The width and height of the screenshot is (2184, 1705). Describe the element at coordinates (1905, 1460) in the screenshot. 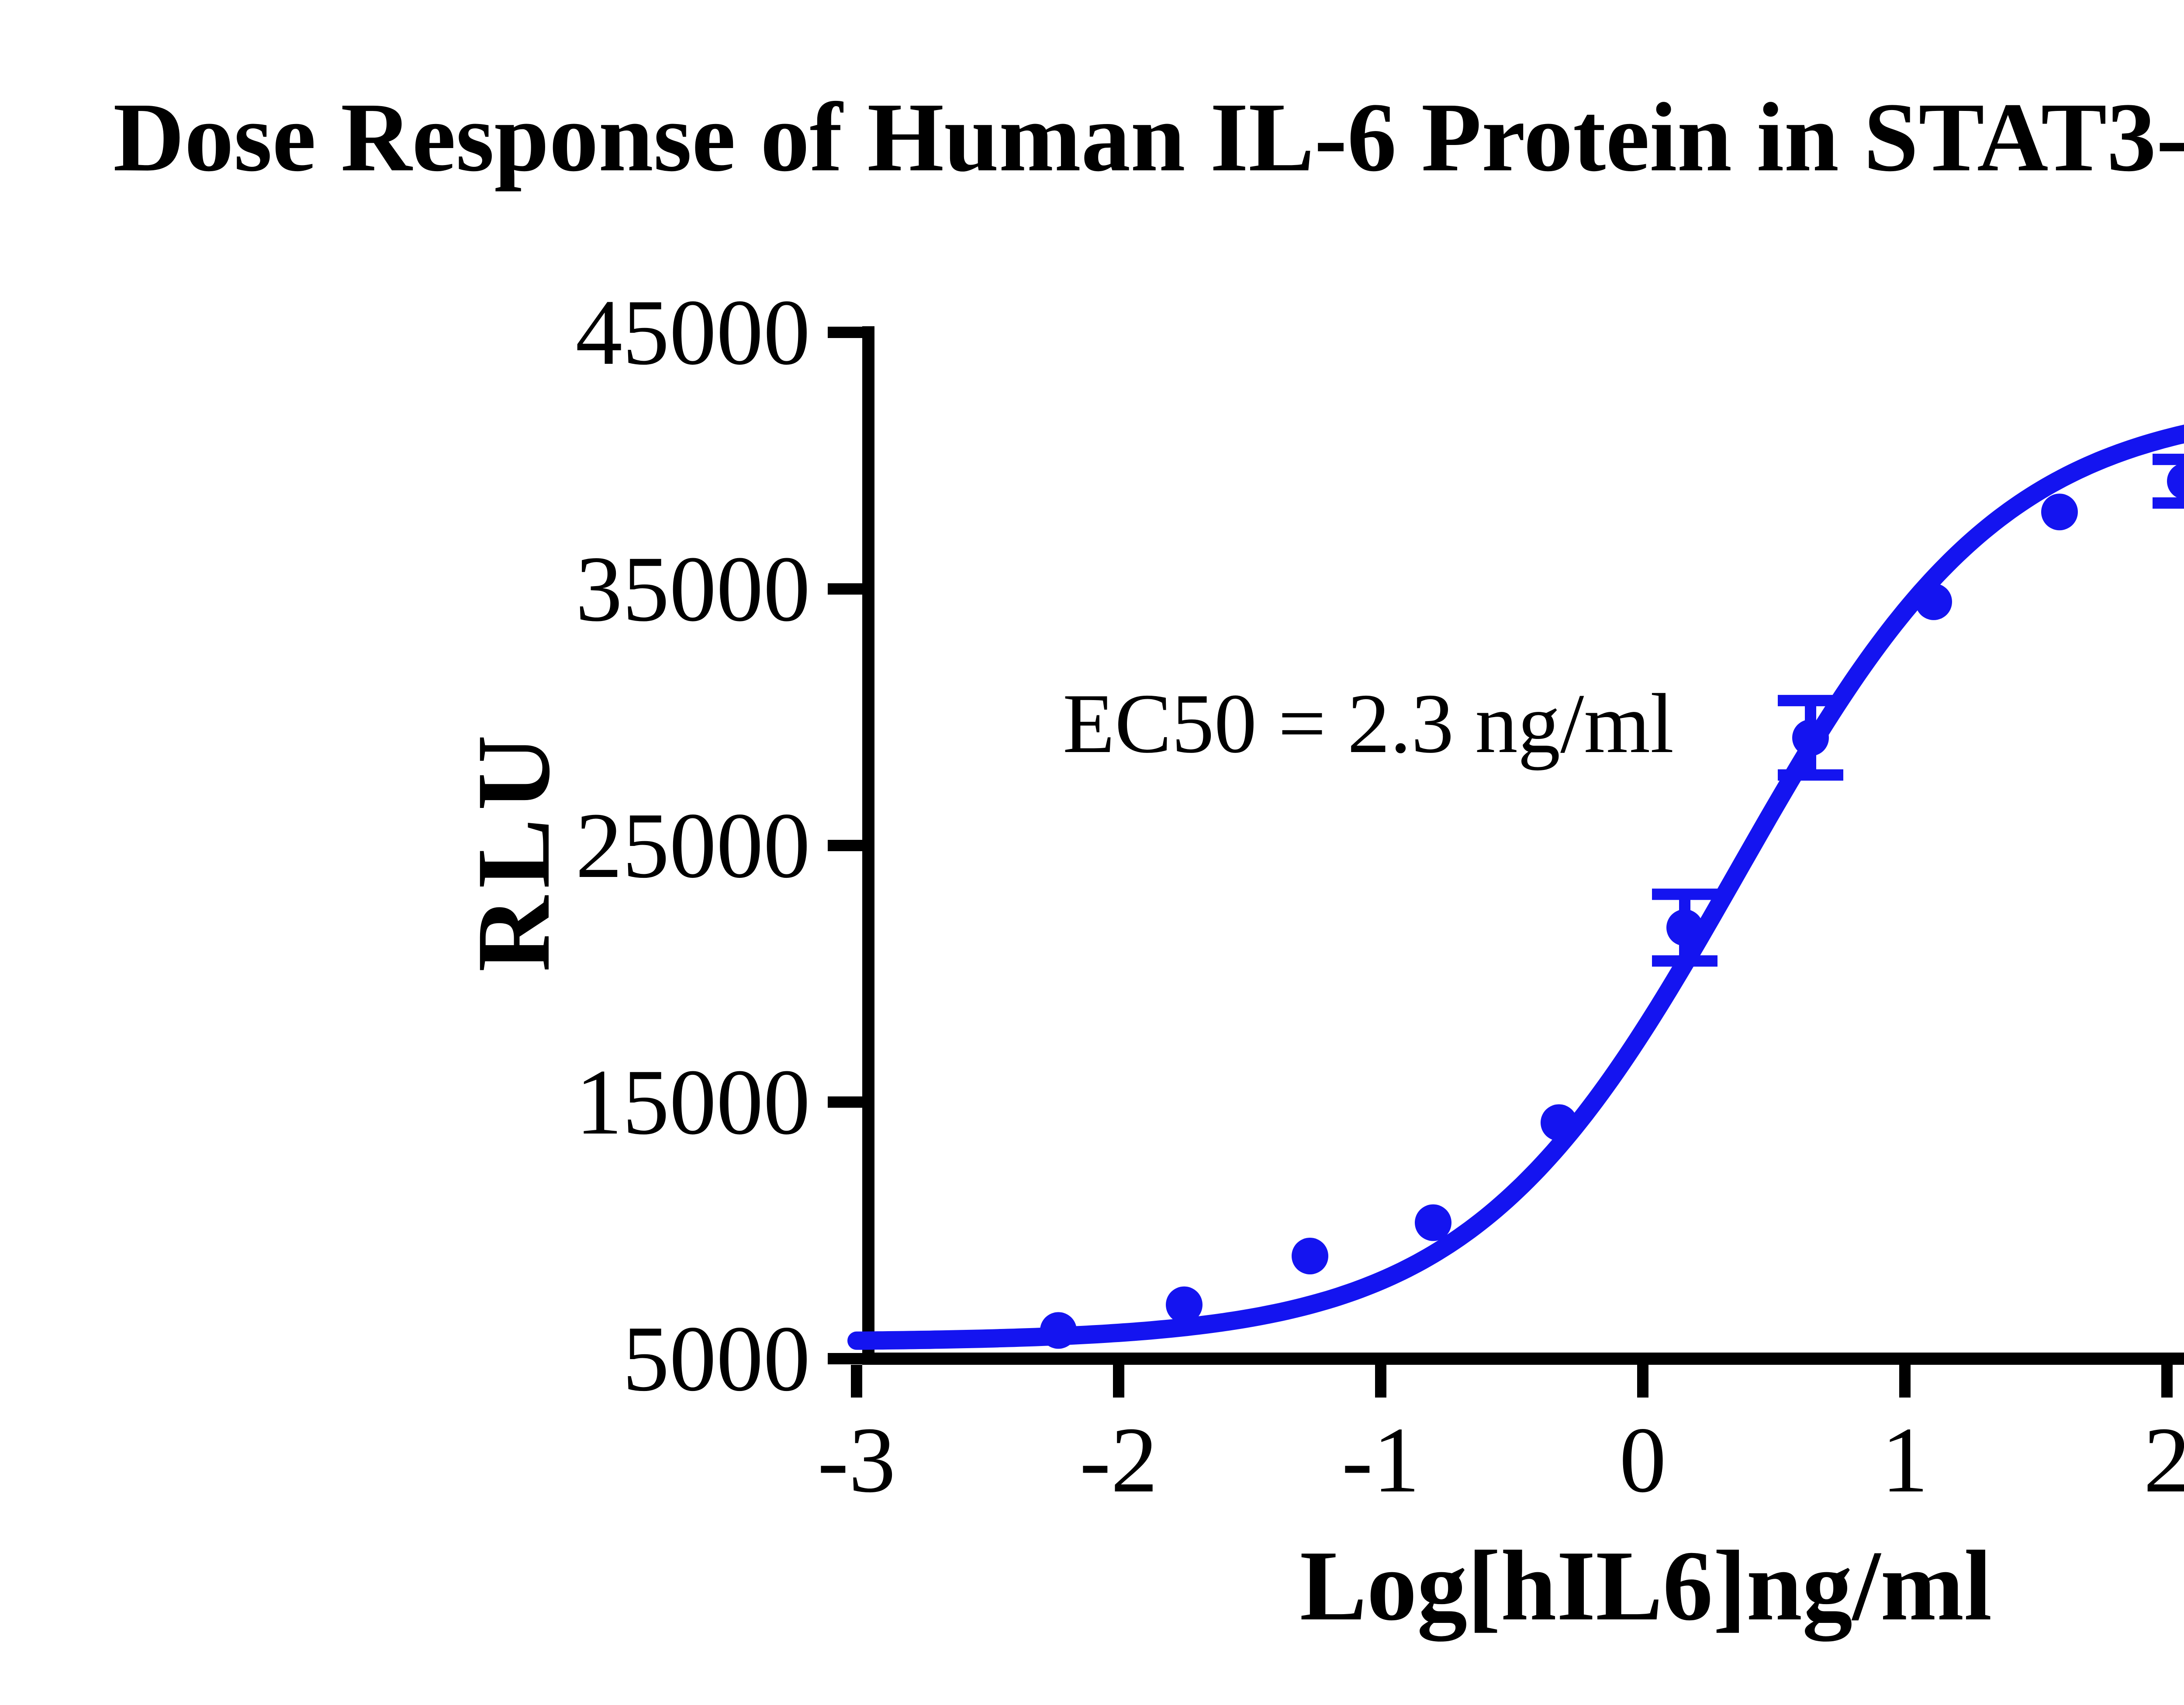

I see `x-tick-label: 1` at that location.